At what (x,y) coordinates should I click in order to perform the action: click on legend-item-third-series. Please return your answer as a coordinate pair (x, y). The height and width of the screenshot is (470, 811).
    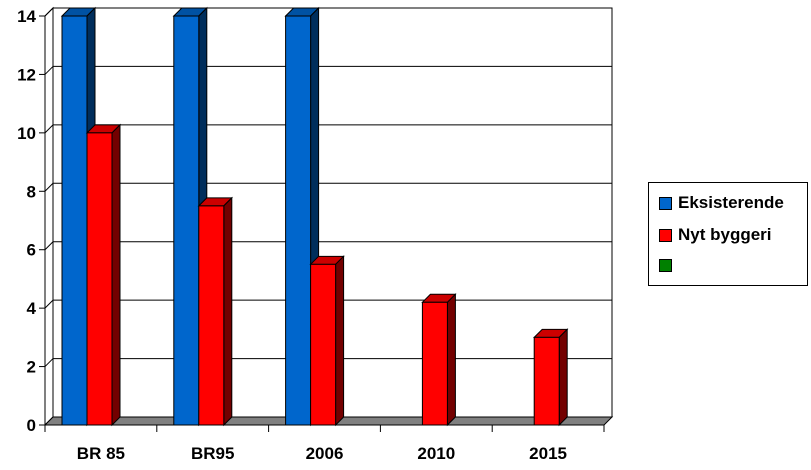
    Looking at the image, I should click on (668, 265).